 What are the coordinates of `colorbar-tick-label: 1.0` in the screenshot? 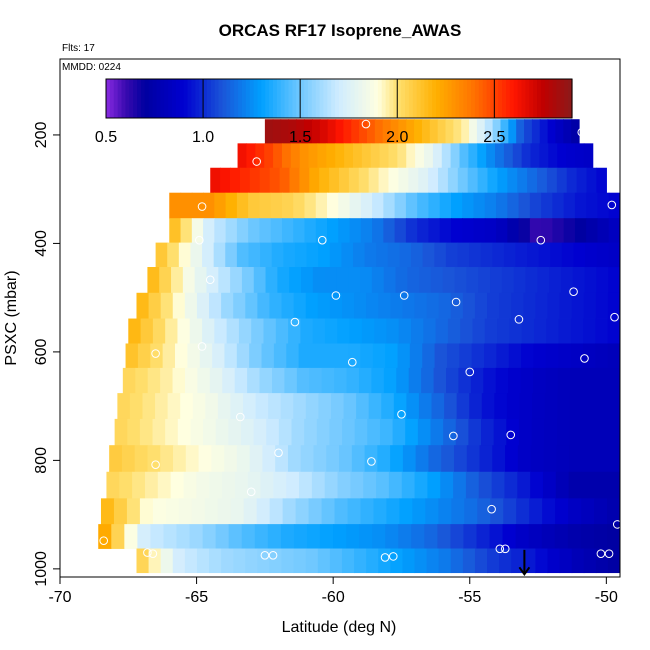 It's located at (203, 137).